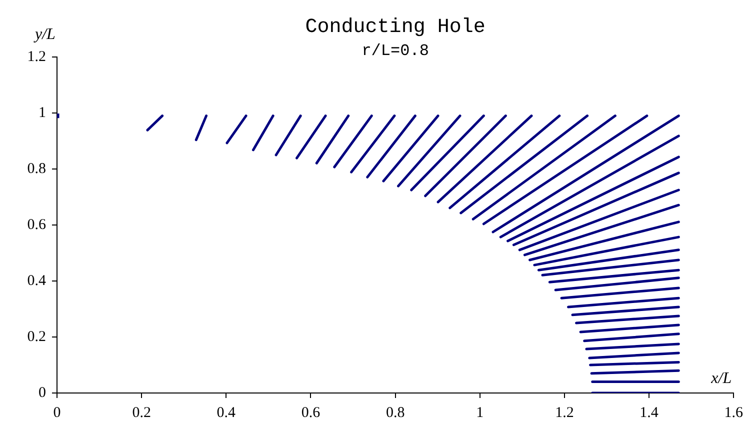 The height and width of the screenshot is (429, 749). I want to click on y-tick-label: 0.8, so click(36, 168).